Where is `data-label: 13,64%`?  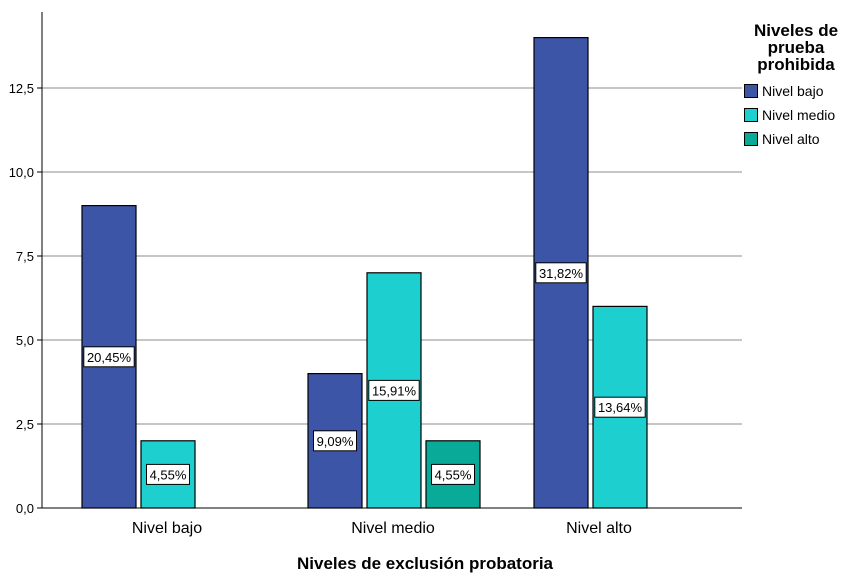
data-label: 13,64% is located at coordinates (620, 407).